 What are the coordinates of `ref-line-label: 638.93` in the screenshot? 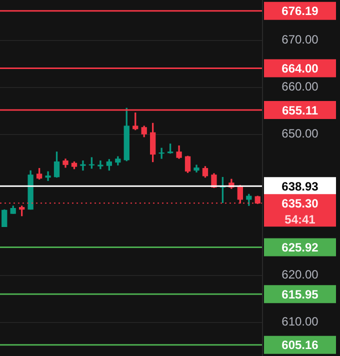 It's located at (300, 186).